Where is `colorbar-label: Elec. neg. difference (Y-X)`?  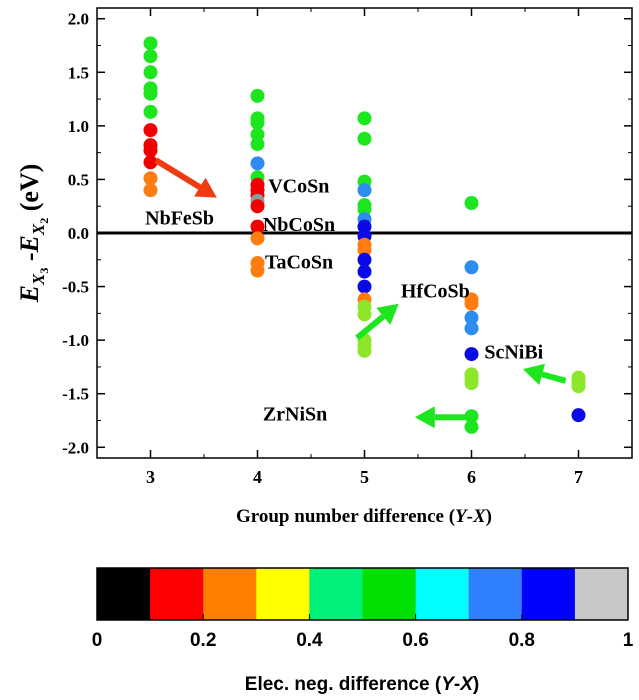
colorbar-label: Elec. neg. difference (Y-X) is located at coordinates (362, 684).